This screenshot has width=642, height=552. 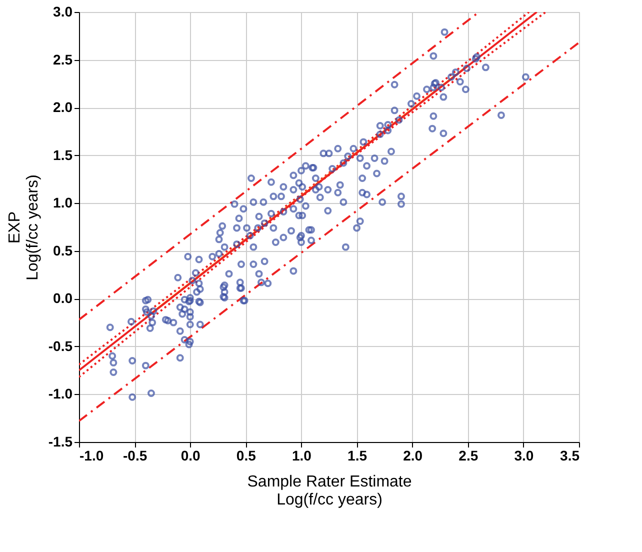 I want to click on y-tick-label: 0.5, so click(x=63, y=250).